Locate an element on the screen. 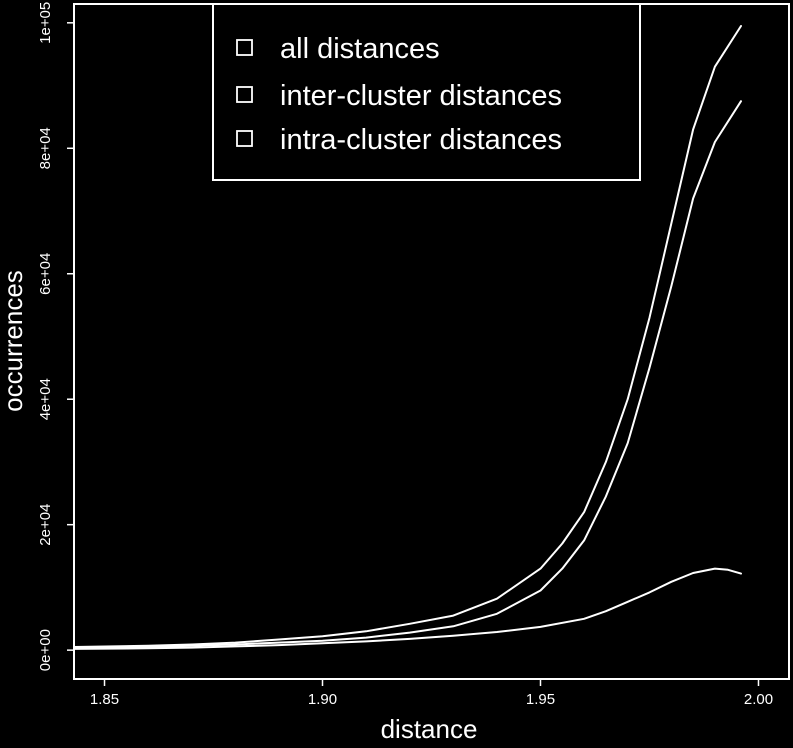 The width and height of the screenshot is (793, 748). legend-box is located at coordinates (426, 92).